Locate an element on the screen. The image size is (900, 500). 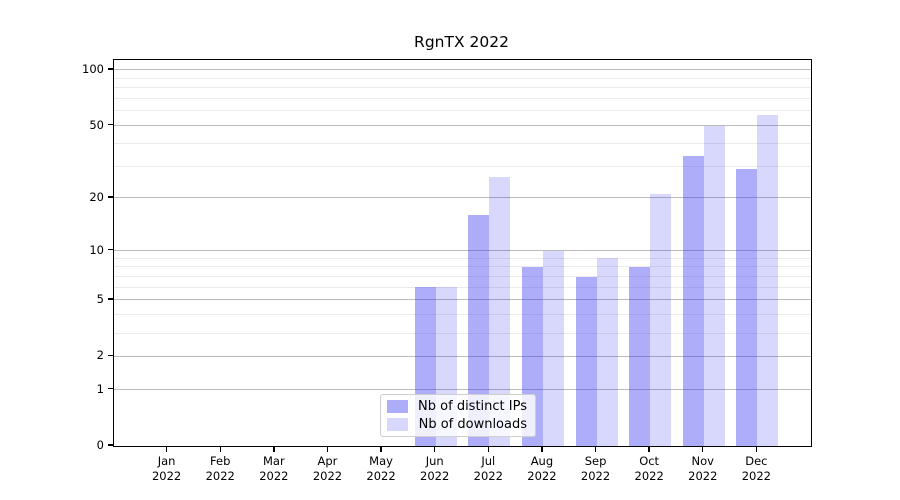
y-tick-label: 10 is located at coordinates (96, 249).